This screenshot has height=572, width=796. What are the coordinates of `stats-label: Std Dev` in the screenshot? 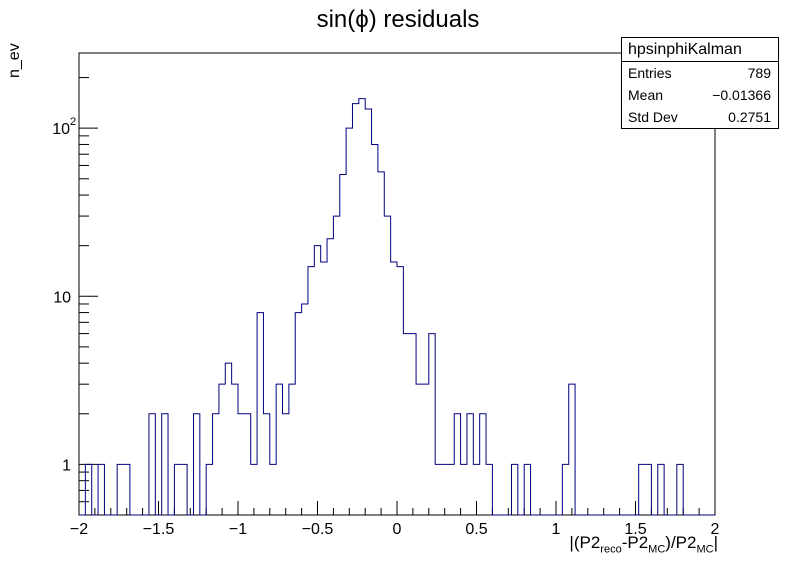 It's located at (653, 117).